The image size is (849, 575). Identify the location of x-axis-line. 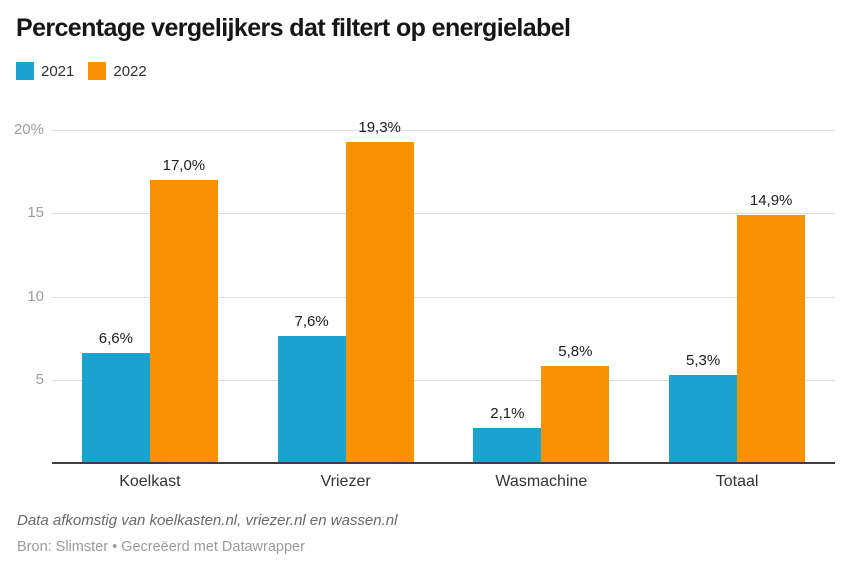
(443, 463).